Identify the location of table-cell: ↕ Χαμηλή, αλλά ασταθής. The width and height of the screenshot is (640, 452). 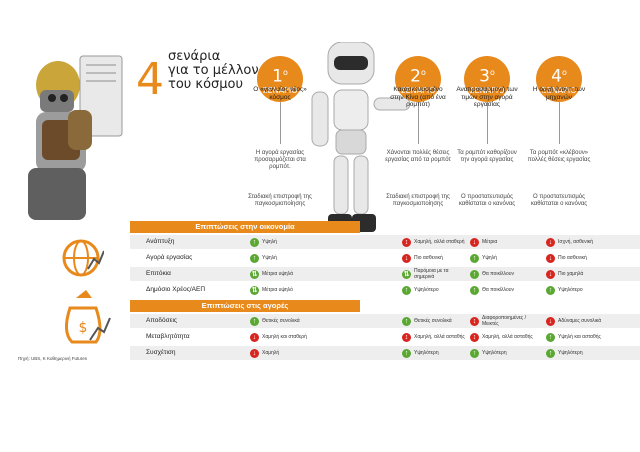
(503, 337).